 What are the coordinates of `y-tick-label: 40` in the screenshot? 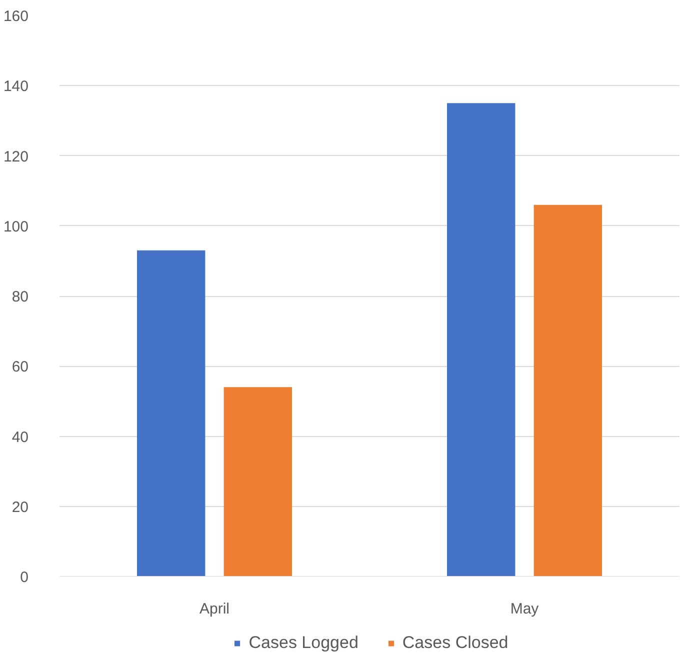 It's located at (20, 437).